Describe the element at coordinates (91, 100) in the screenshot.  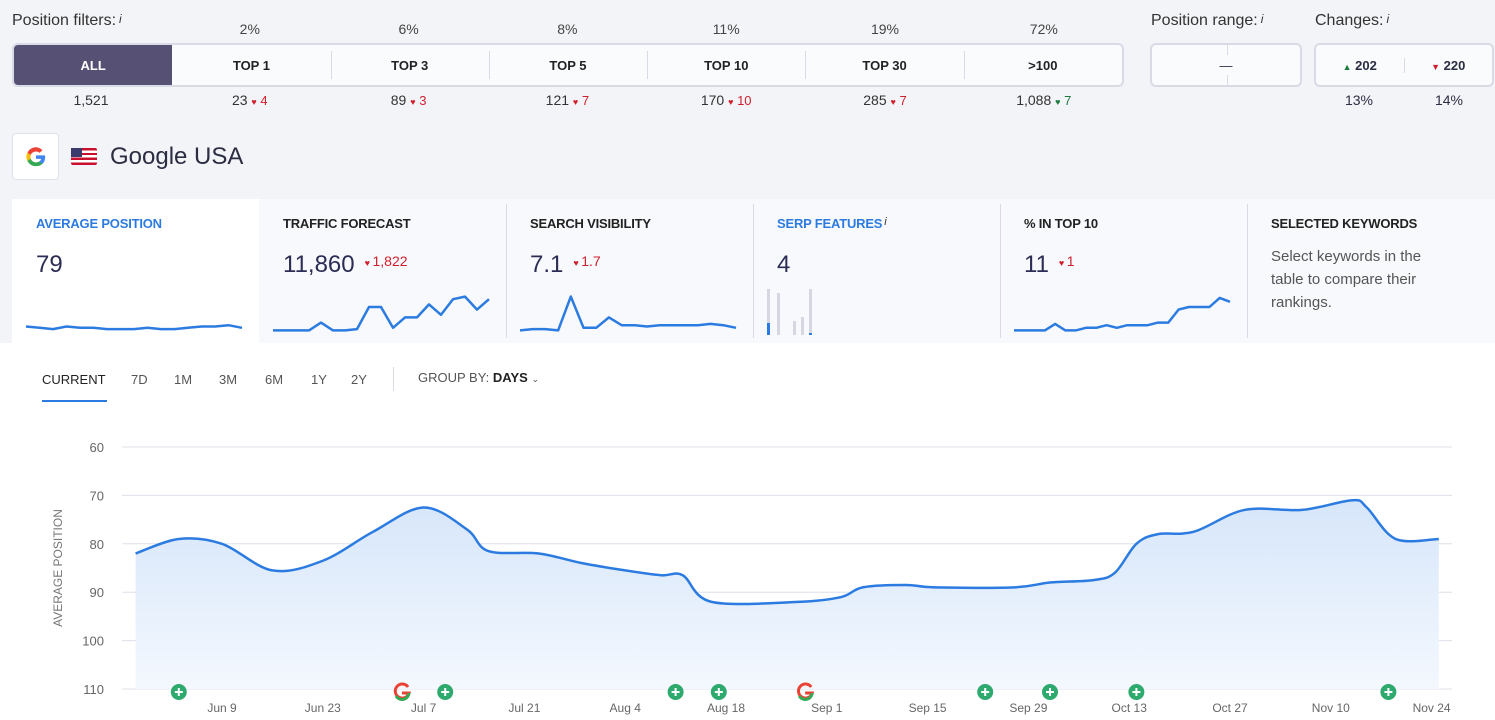
I see `filter-count: 1,521` at that location.